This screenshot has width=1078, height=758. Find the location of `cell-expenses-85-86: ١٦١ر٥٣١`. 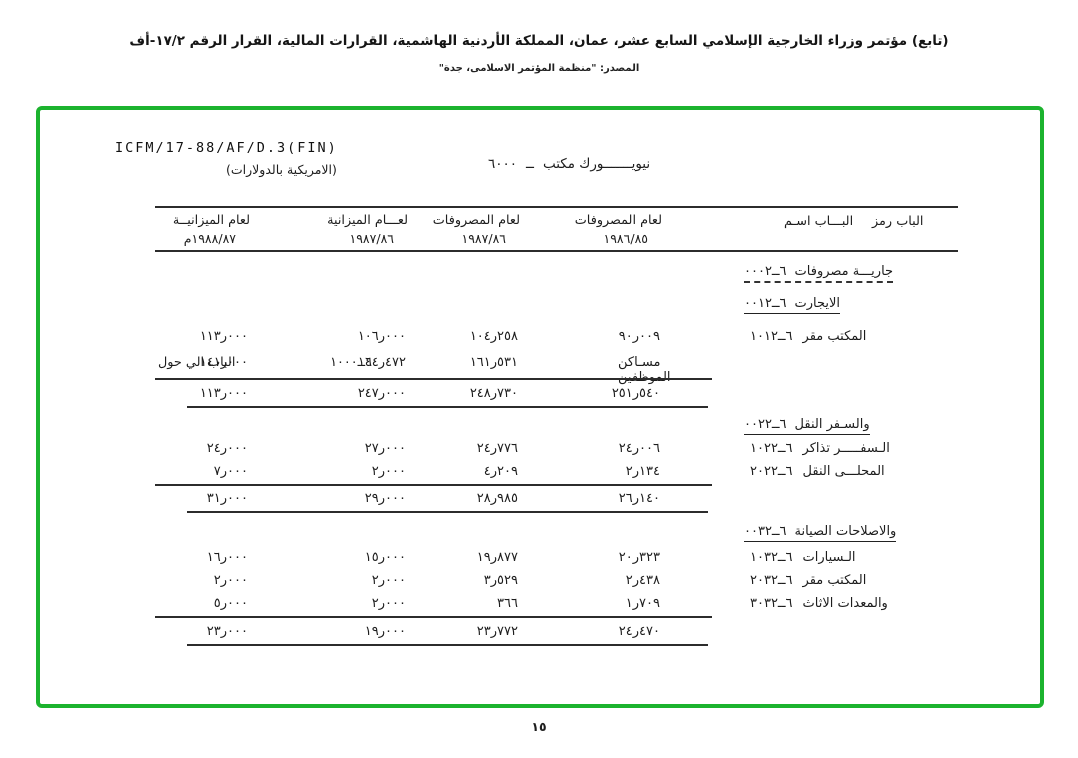

cell-expenses-85-86: ١٦١ر٥٣١ is located at coordinates (493, 362).